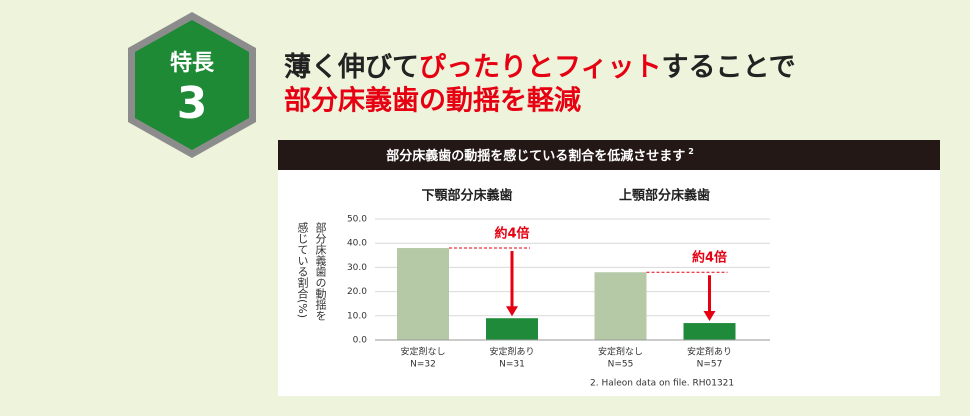 This screenshot has width=970, height=416. I want to click on sample-size: N=55, so click(621, 365).